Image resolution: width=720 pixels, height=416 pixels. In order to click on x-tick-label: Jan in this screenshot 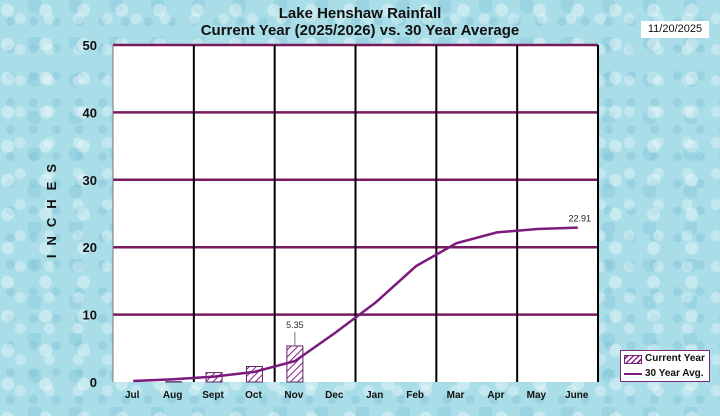, I will do `click(374, 395)`.